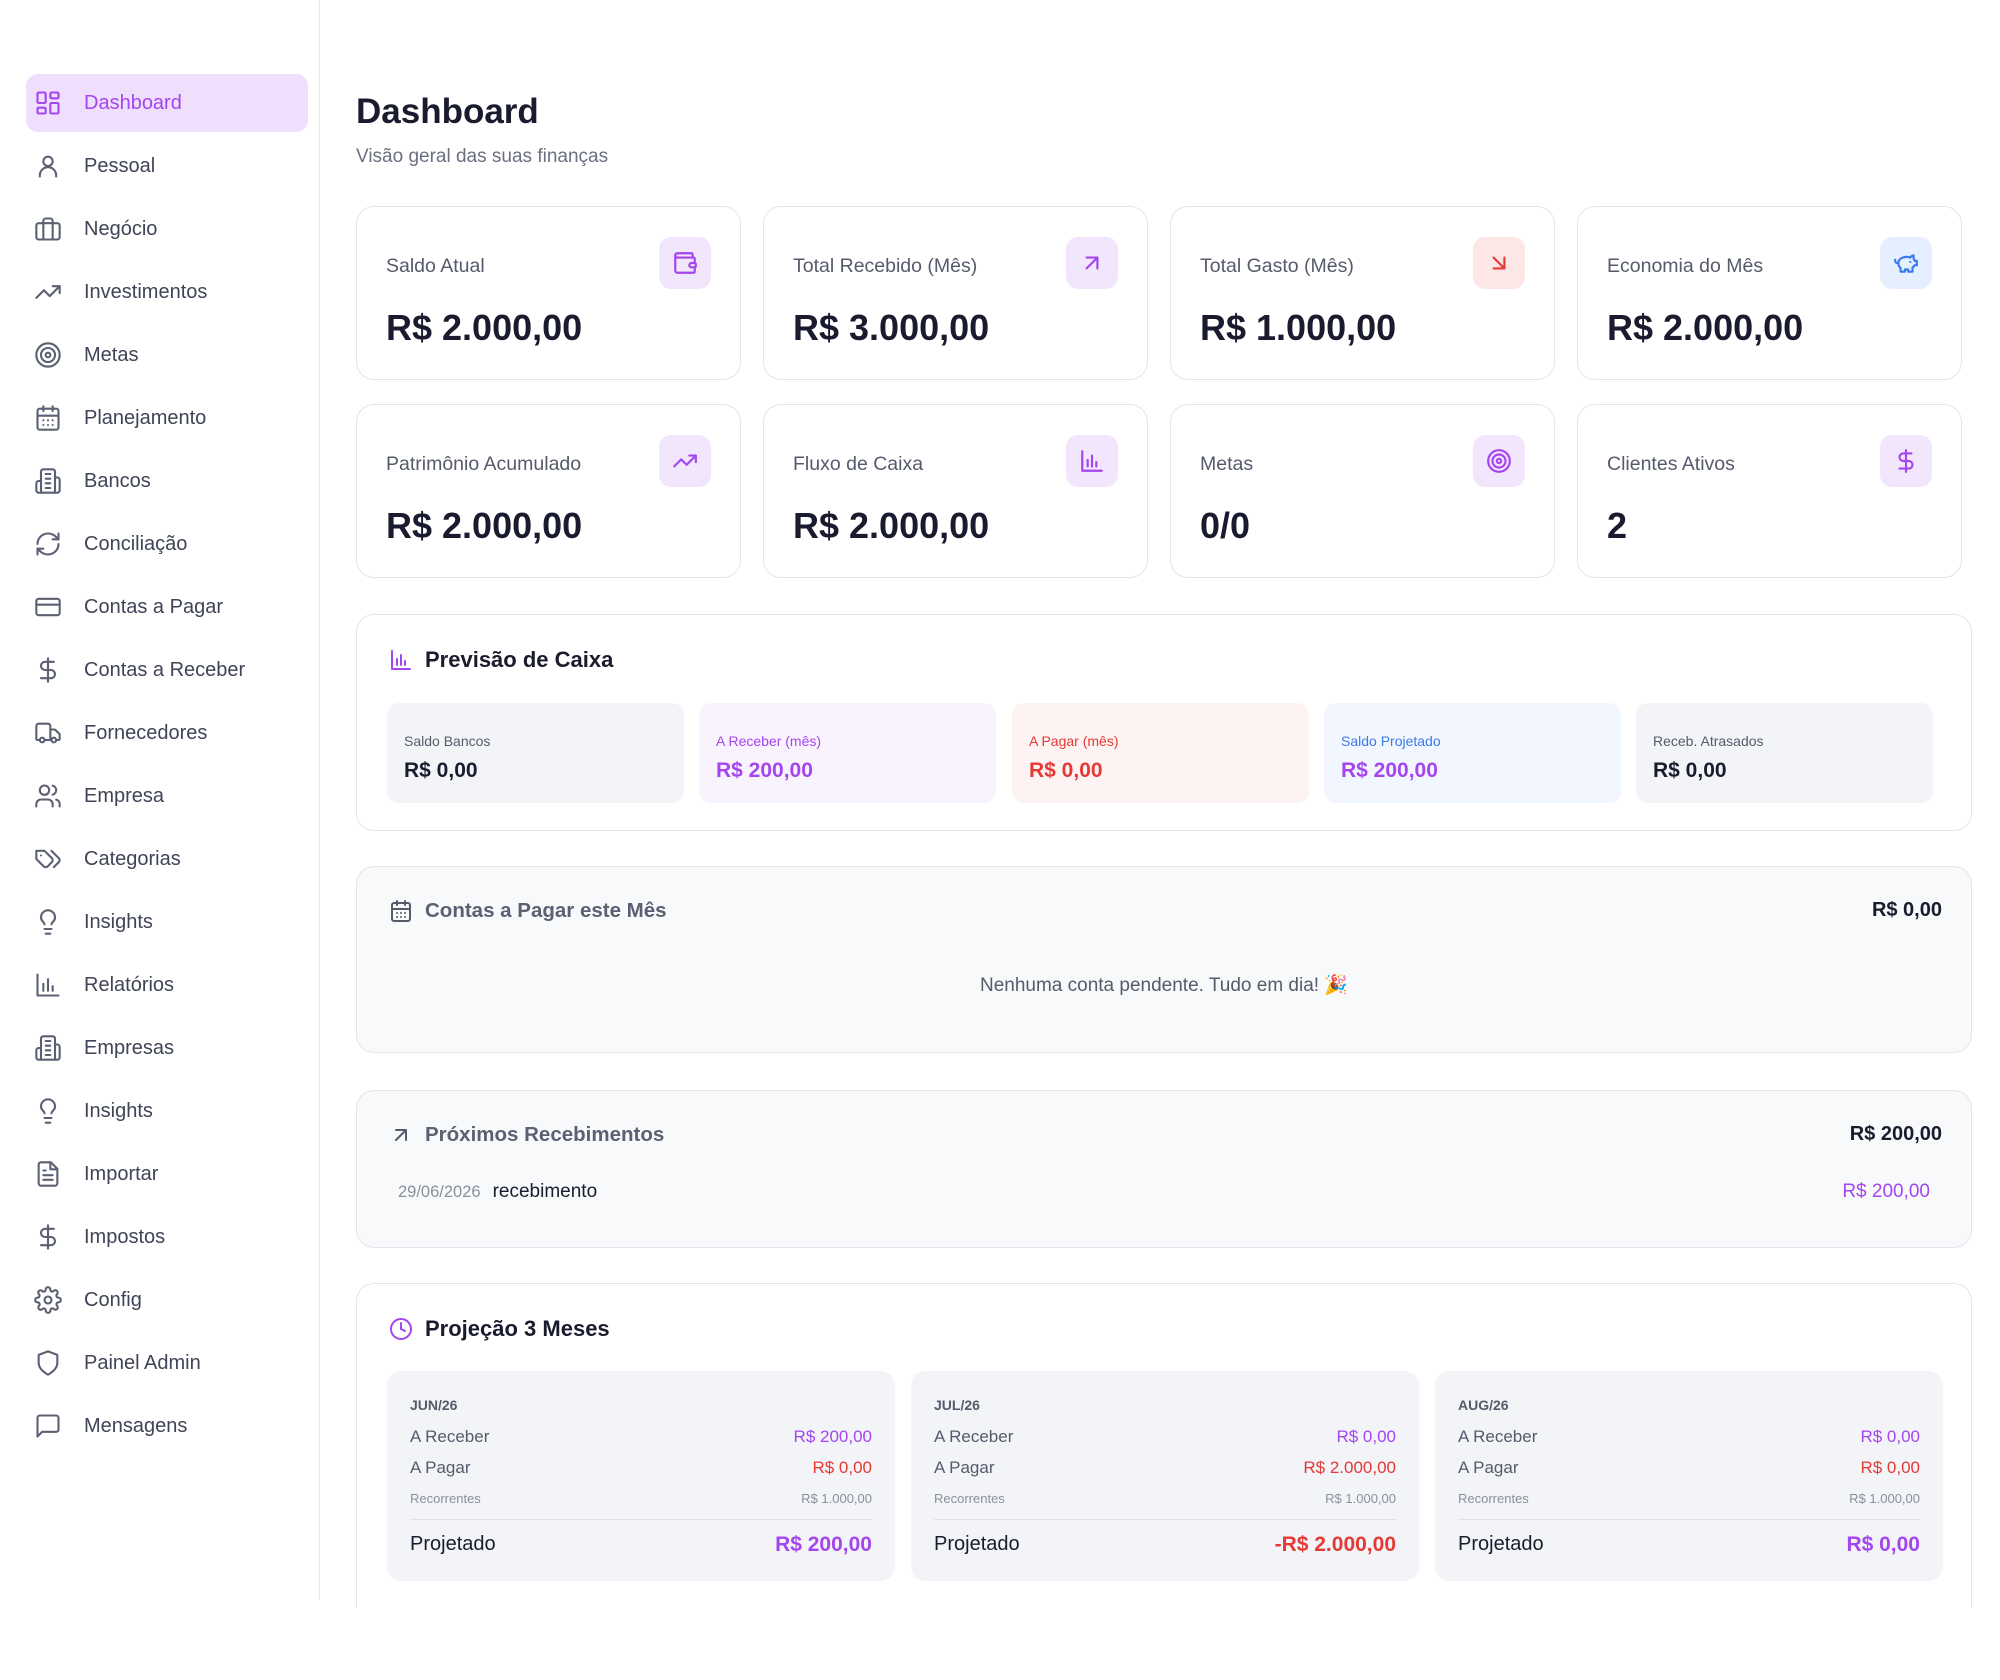  I want to click on sidebar-item-conciliacao: Conciliação, so click(167, 544).